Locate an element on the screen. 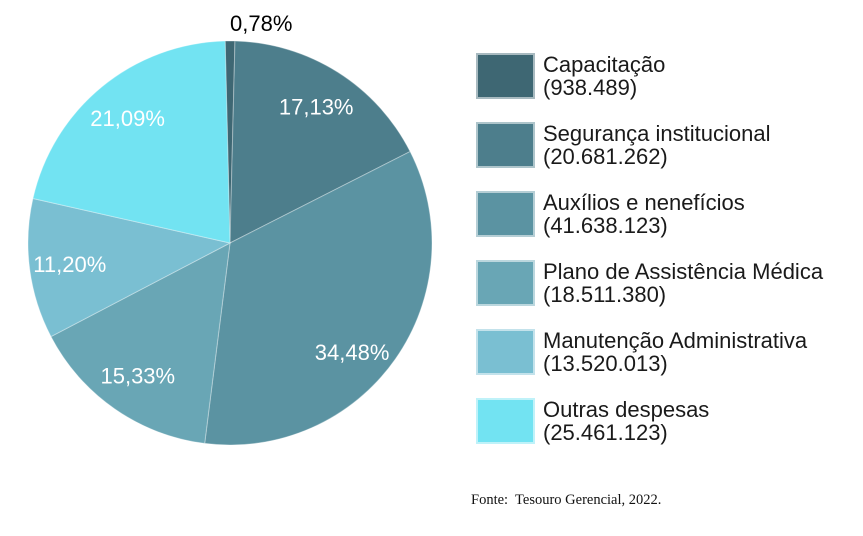 This screenshot has height=536, width=863. legend-value: (41.638.123) is located at coordinates (605, 225).